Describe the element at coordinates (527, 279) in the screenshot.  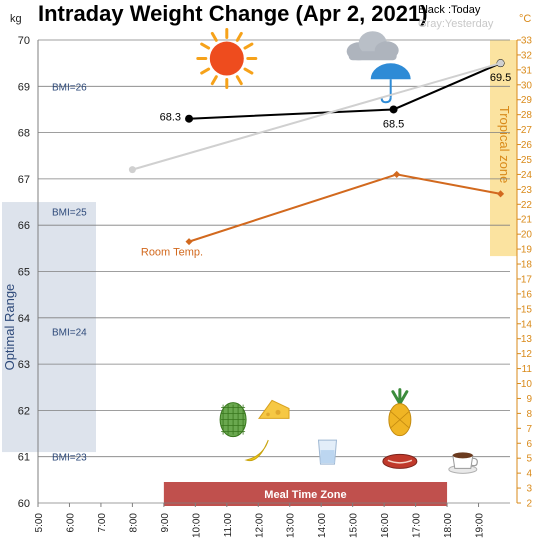
I see `y2-tick-label: 17` at that location.